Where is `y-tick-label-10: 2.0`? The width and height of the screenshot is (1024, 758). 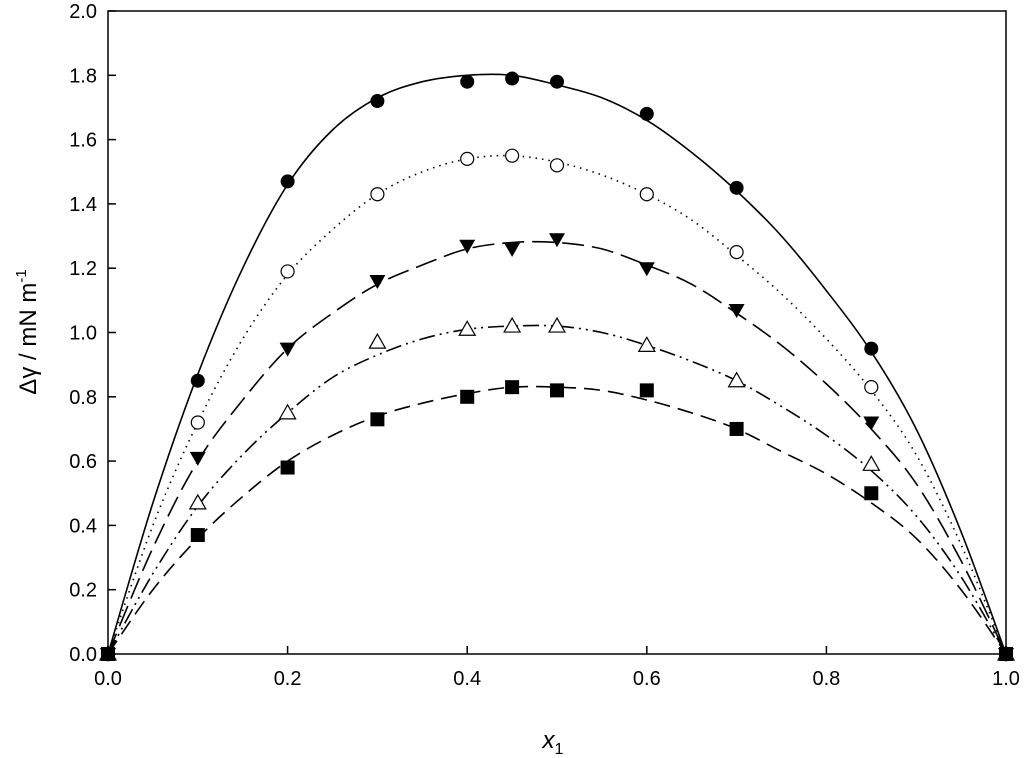
y-tick-label-10: 2.0 is located at coordinates (83, 12).